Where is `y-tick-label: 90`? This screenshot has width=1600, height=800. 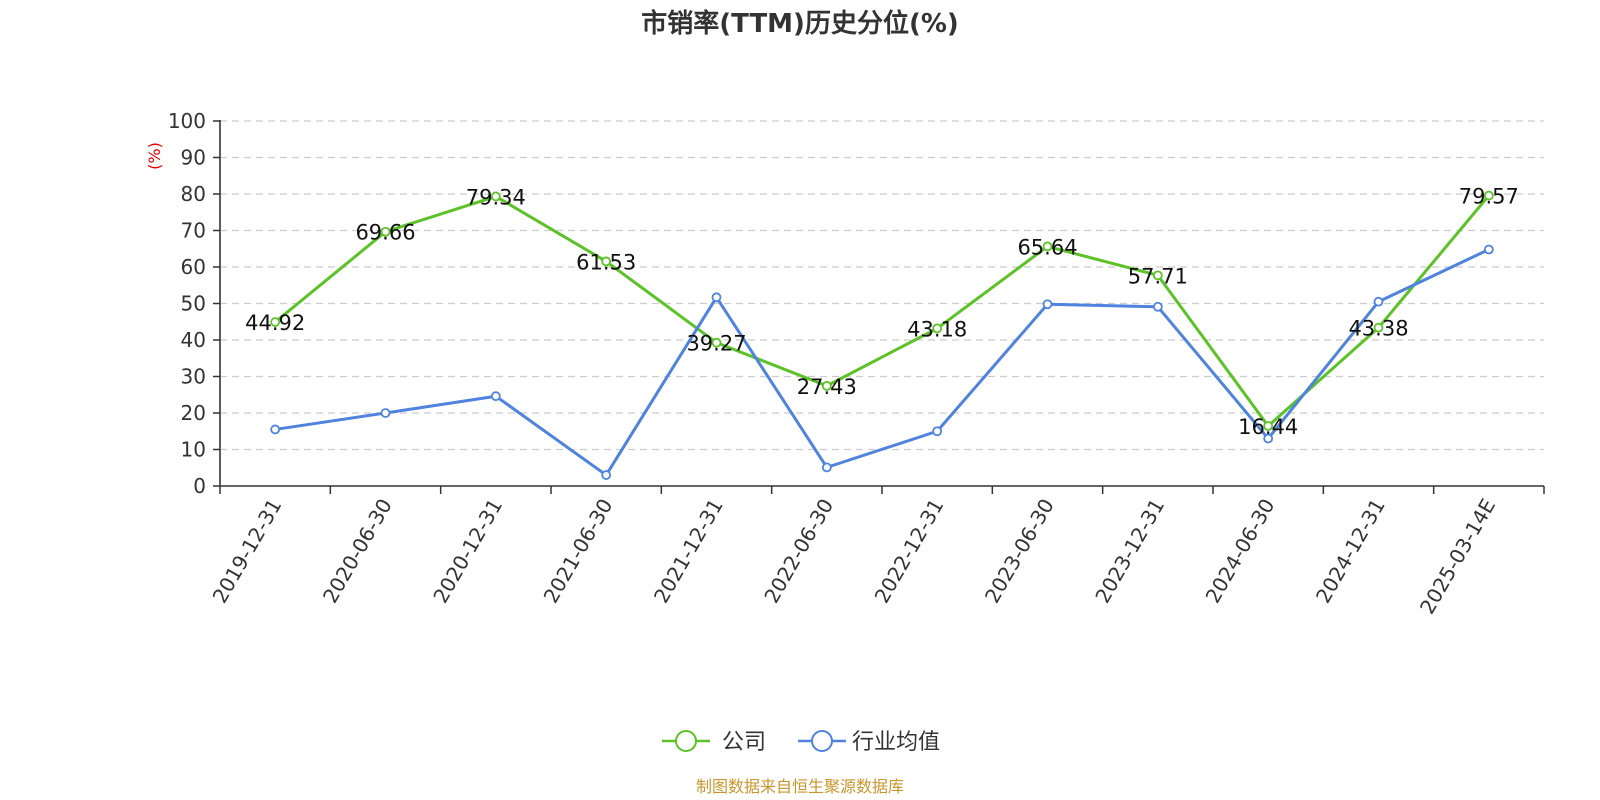
y-tick-label: 90 is located at coordinates (193, 158).